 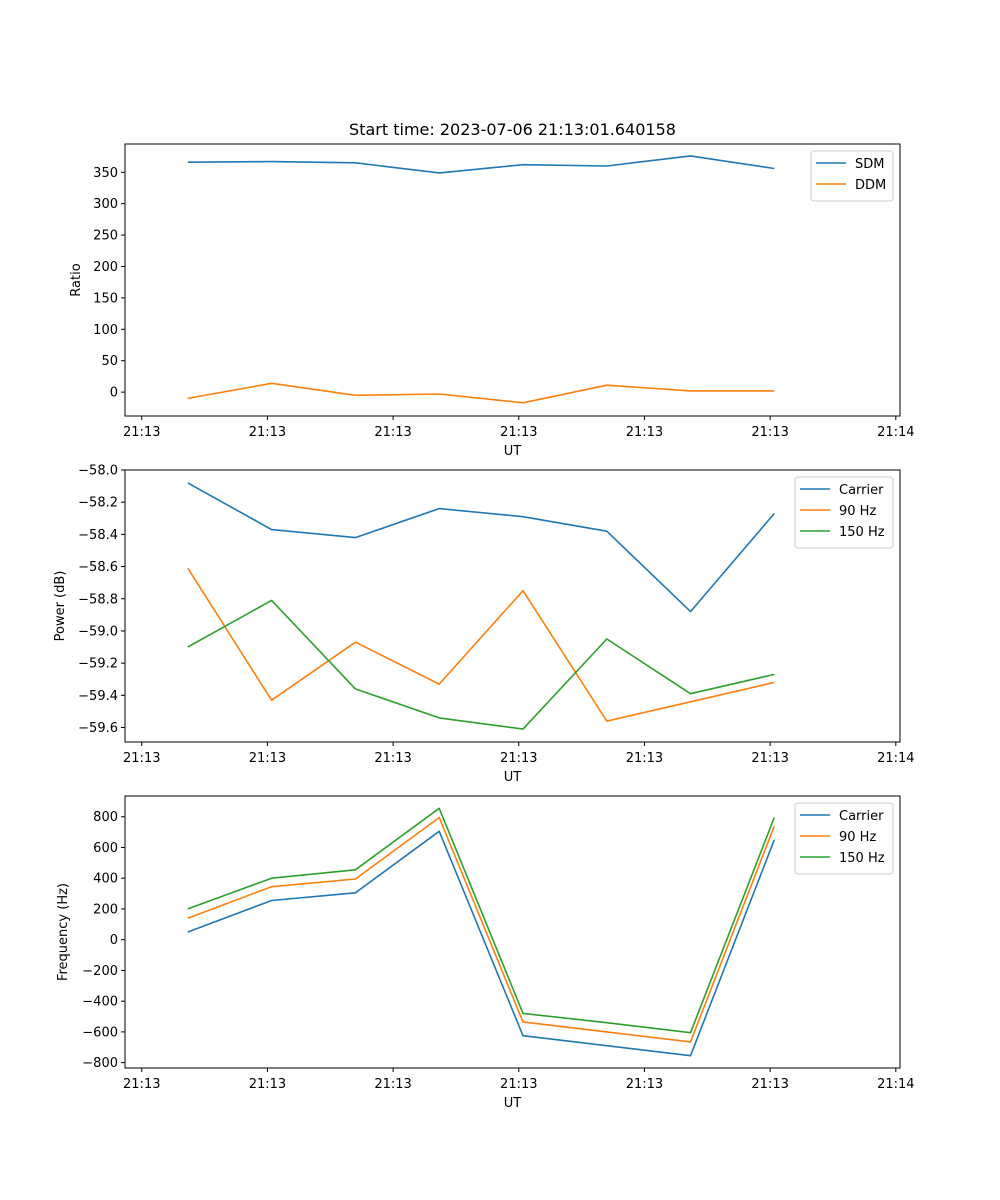 I want to click on y-tick-label: 250, so click(x=105, y=236).